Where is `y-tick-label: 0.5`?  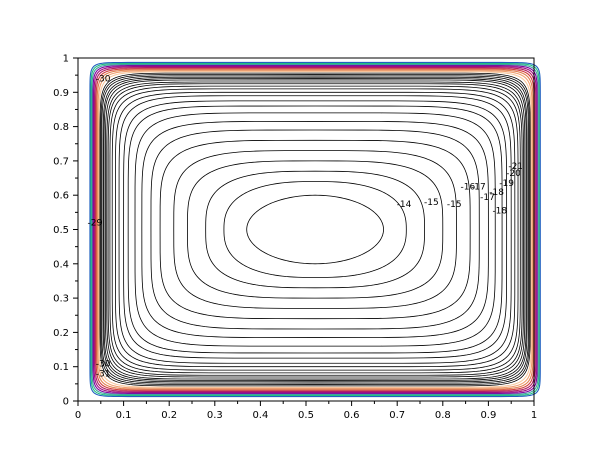
y-tick-label: 0.5 is located at coordinates (61, 230).